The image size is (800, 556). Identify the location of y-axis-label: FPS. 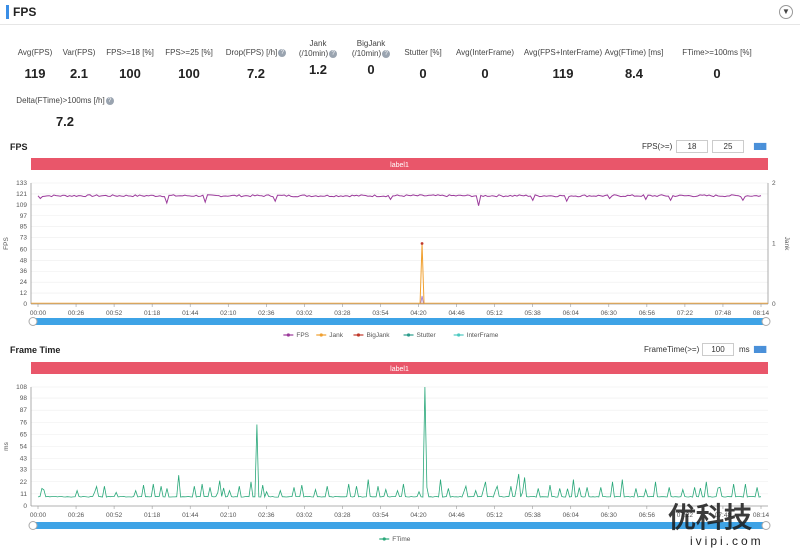
(6, 243).